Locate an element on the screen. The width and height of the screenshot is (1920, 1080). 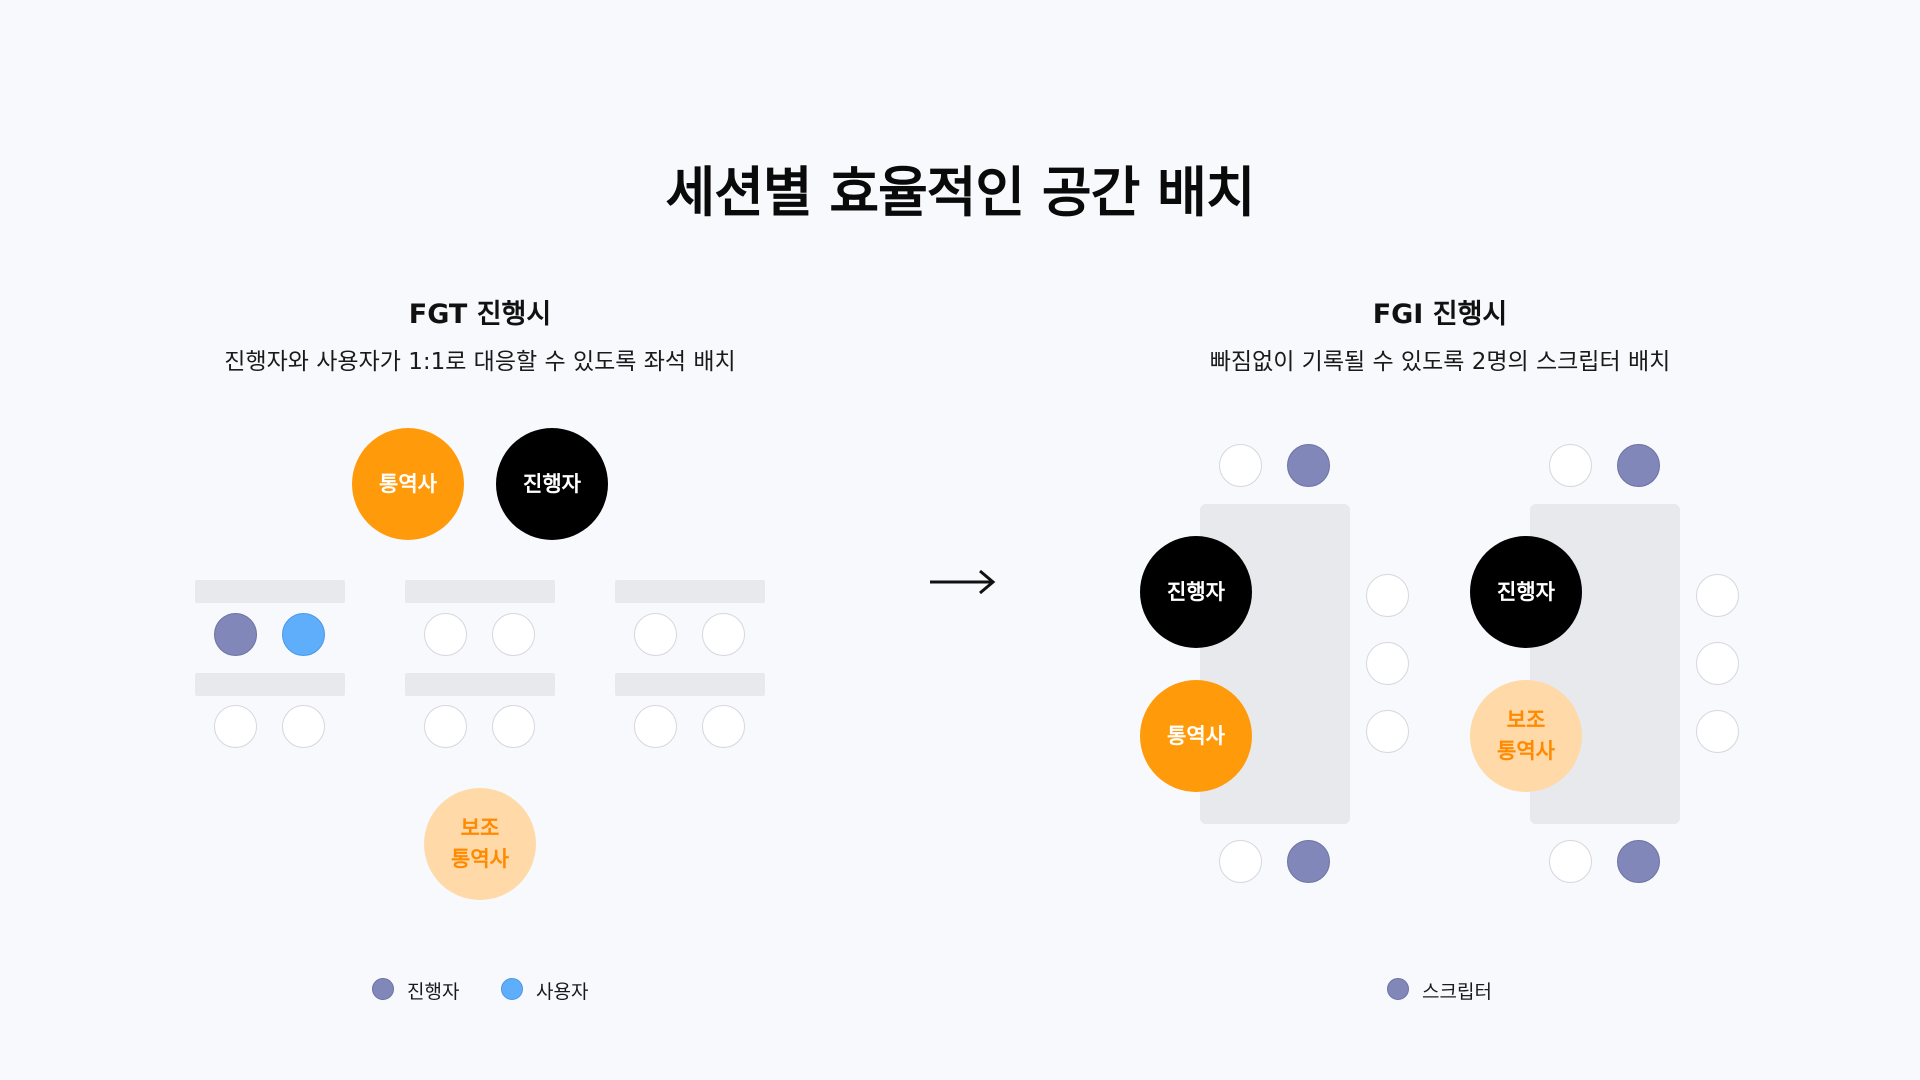
fgi-interpreter-label: 통역사 is located at coordinates (1196, 735).